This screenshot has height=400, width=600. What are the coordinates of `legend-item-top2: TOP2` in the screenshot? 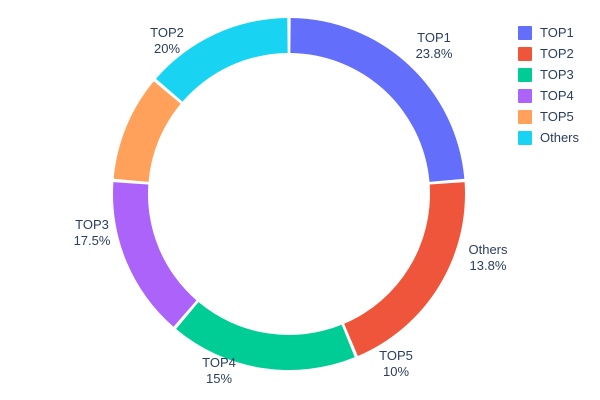 It's located at (555, 53).